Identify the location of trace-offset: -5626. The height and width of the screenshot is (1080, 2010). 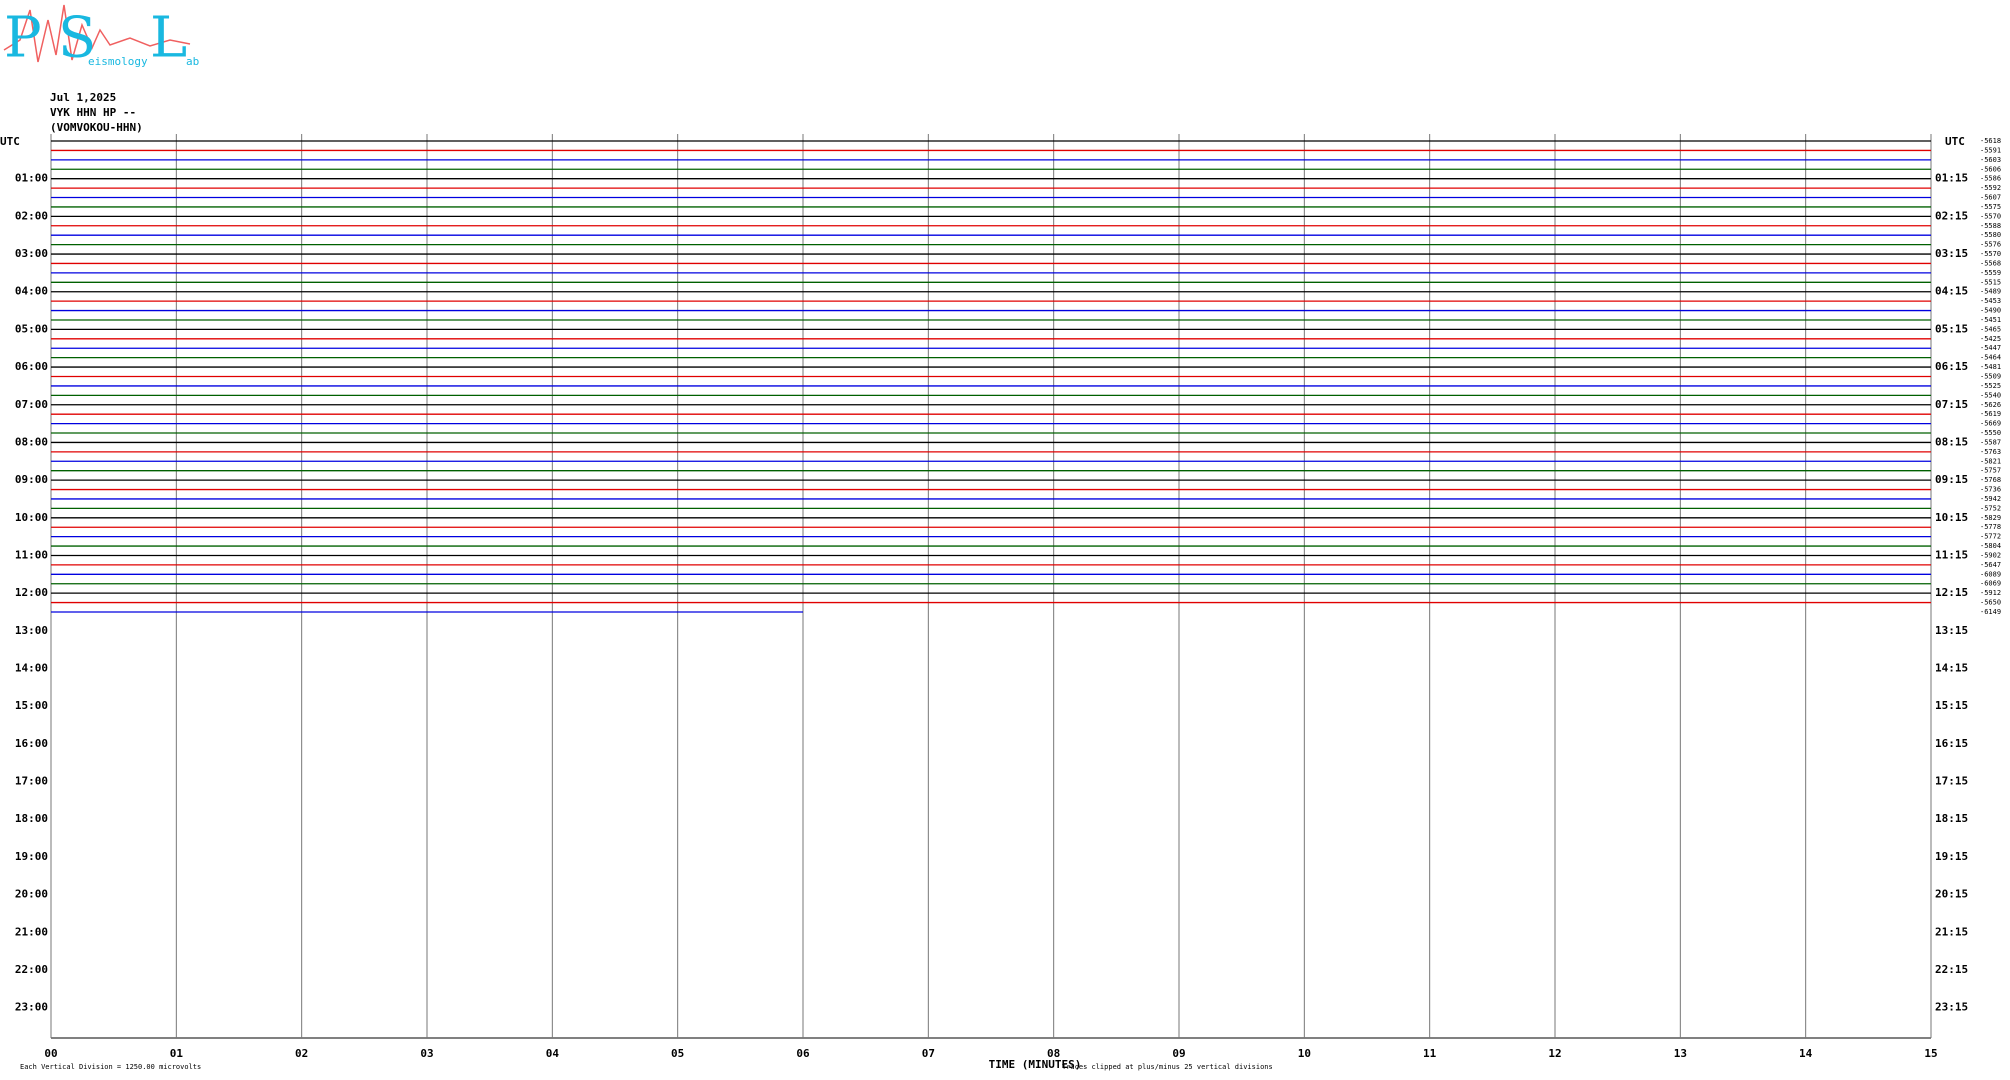
(1990, 405).